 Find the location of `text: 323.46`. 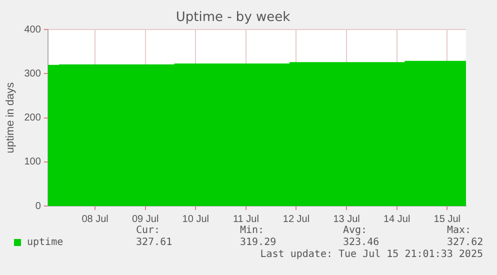

text: 323.46 is located at coordinates (361, 242).